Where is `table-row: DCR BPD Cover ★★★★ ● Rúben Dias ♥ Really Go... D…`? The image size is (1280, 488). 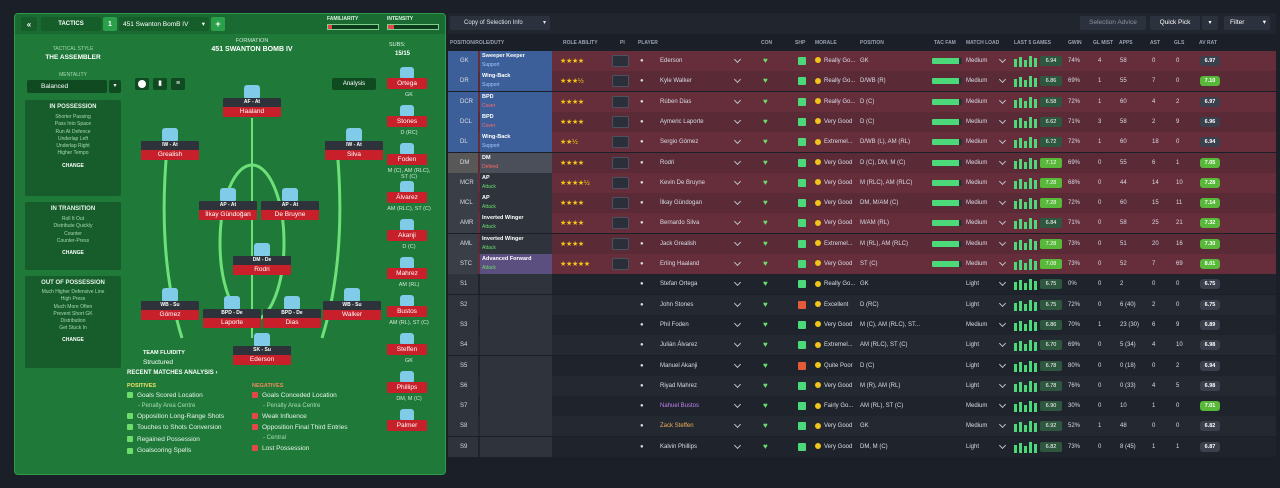 table-row: DCR BPD Cover ★★★★ ● Rúben Dias ♥ Really Go... D… is located at coordinates (862, 101).